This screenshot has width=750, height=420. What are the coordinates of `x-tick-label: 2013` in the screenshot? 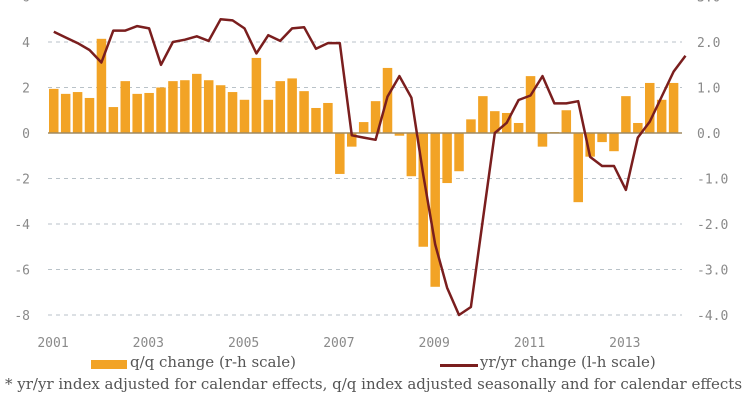 It's located at (624, 343).